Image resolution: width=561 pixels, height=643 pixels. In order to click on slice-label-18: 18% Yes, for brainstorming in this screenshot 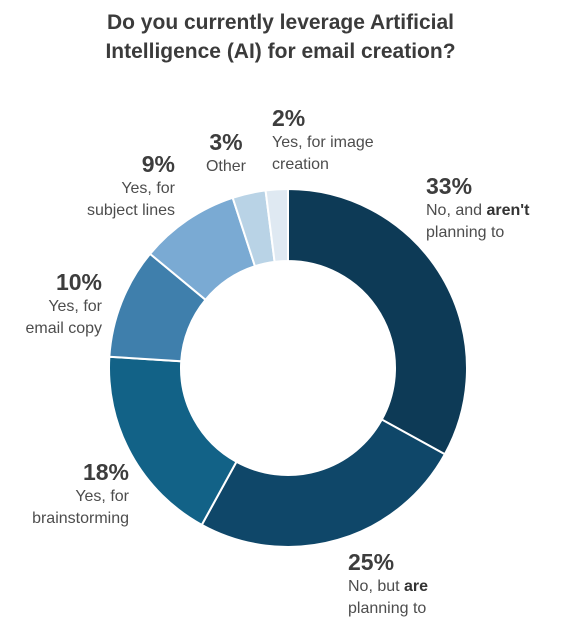, I will do `click(80, 494)`.